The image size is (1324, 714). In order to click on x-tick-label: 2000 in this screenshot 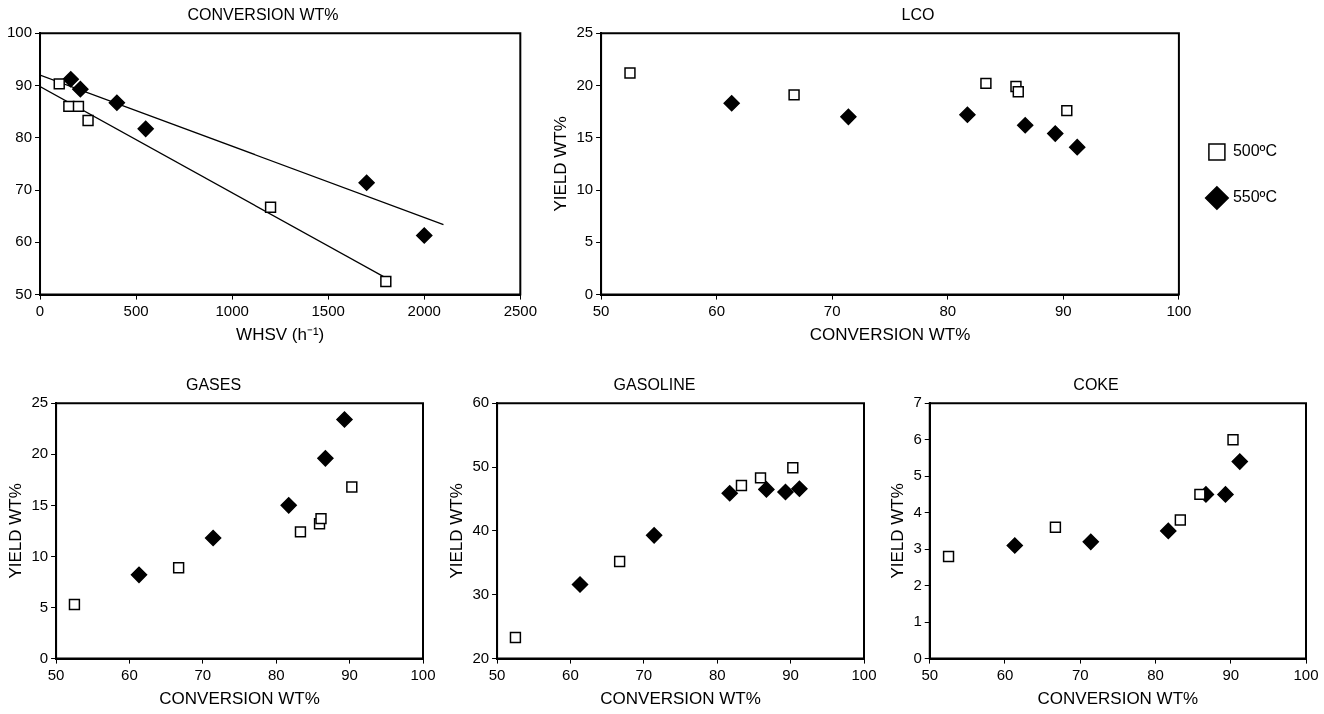, I will do `click(424, 310)`.